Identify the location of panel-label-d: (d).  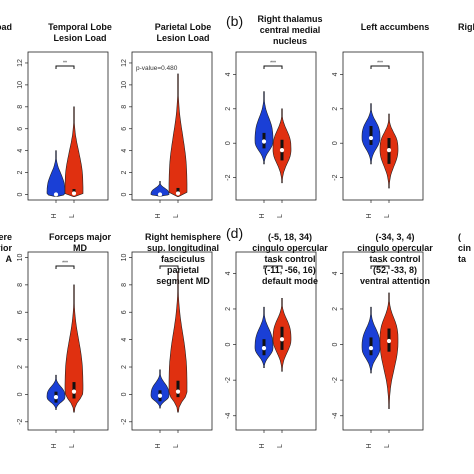
(234, 233).